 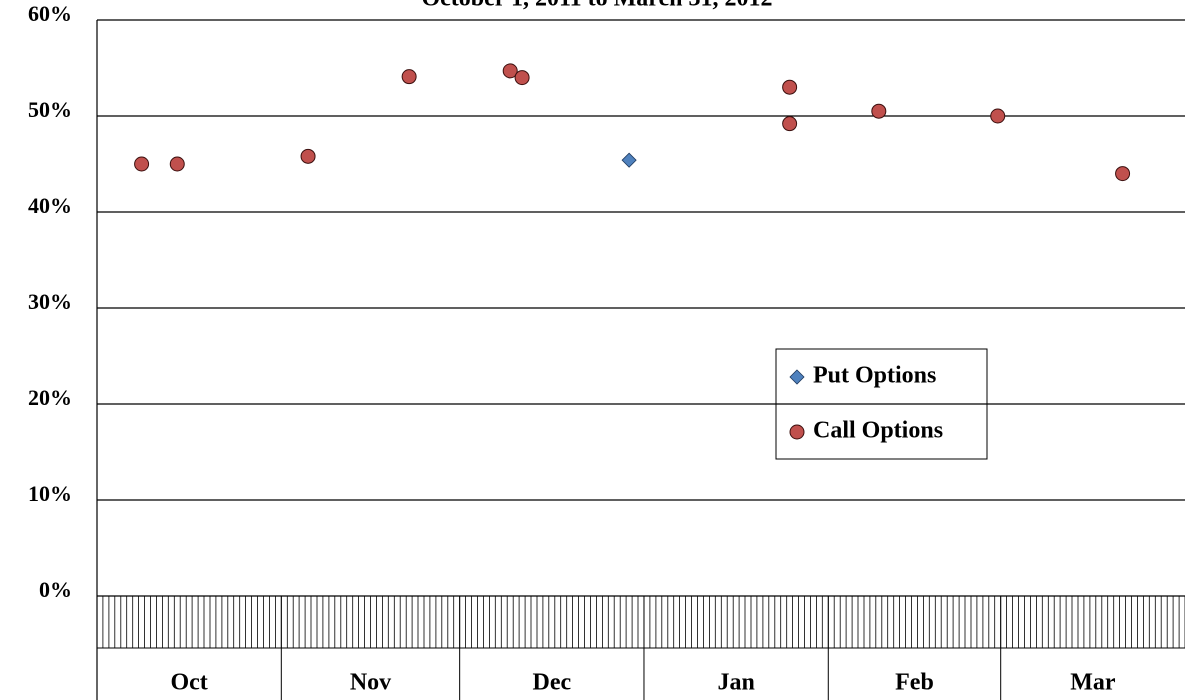 What do you see at coordinates (914, 683) in the screenshot?
I see `x-tick-label: Feb` at bounding box center [914, 683].